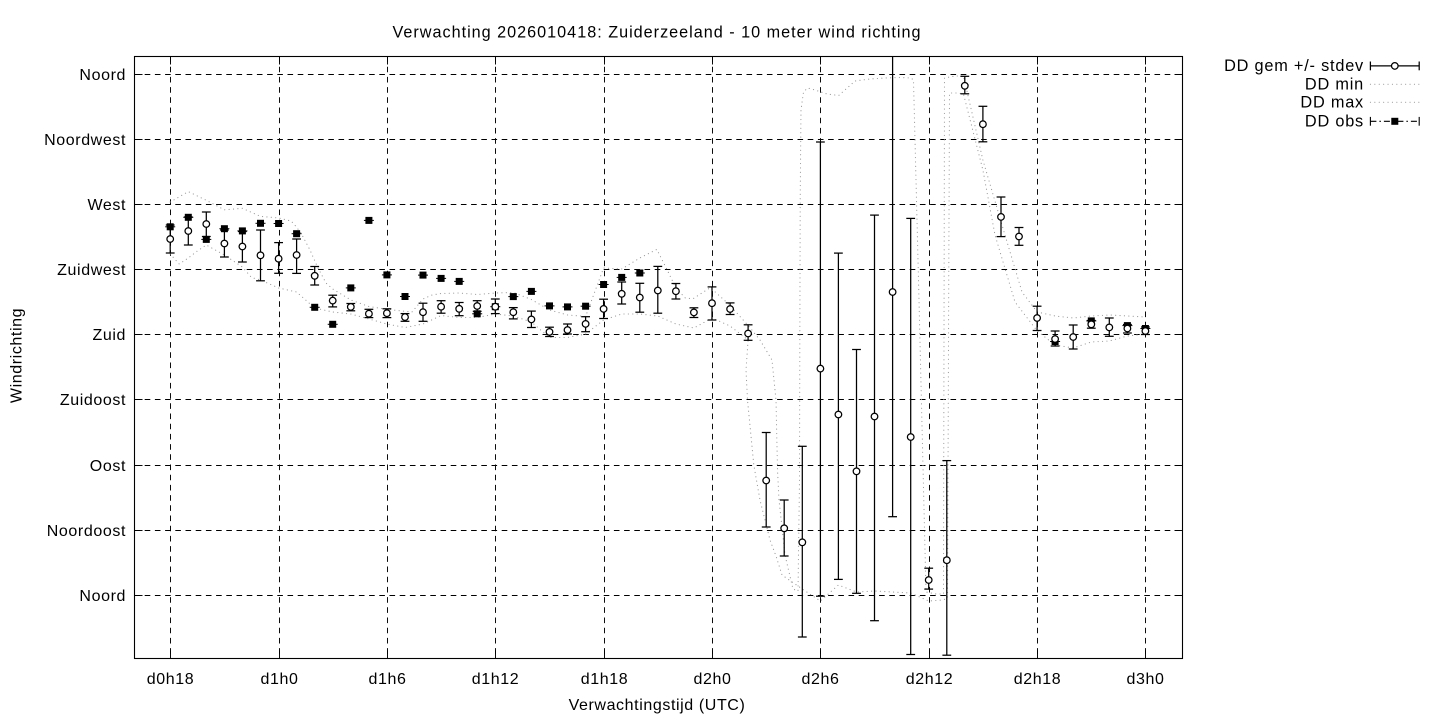 Image resolution: width=1440 pixels, height=720 pixels. Describe the element at coordinates (657, 705) in the screenshot. I see `svg-text: Verwachtingstijd (UTC)` at that location.